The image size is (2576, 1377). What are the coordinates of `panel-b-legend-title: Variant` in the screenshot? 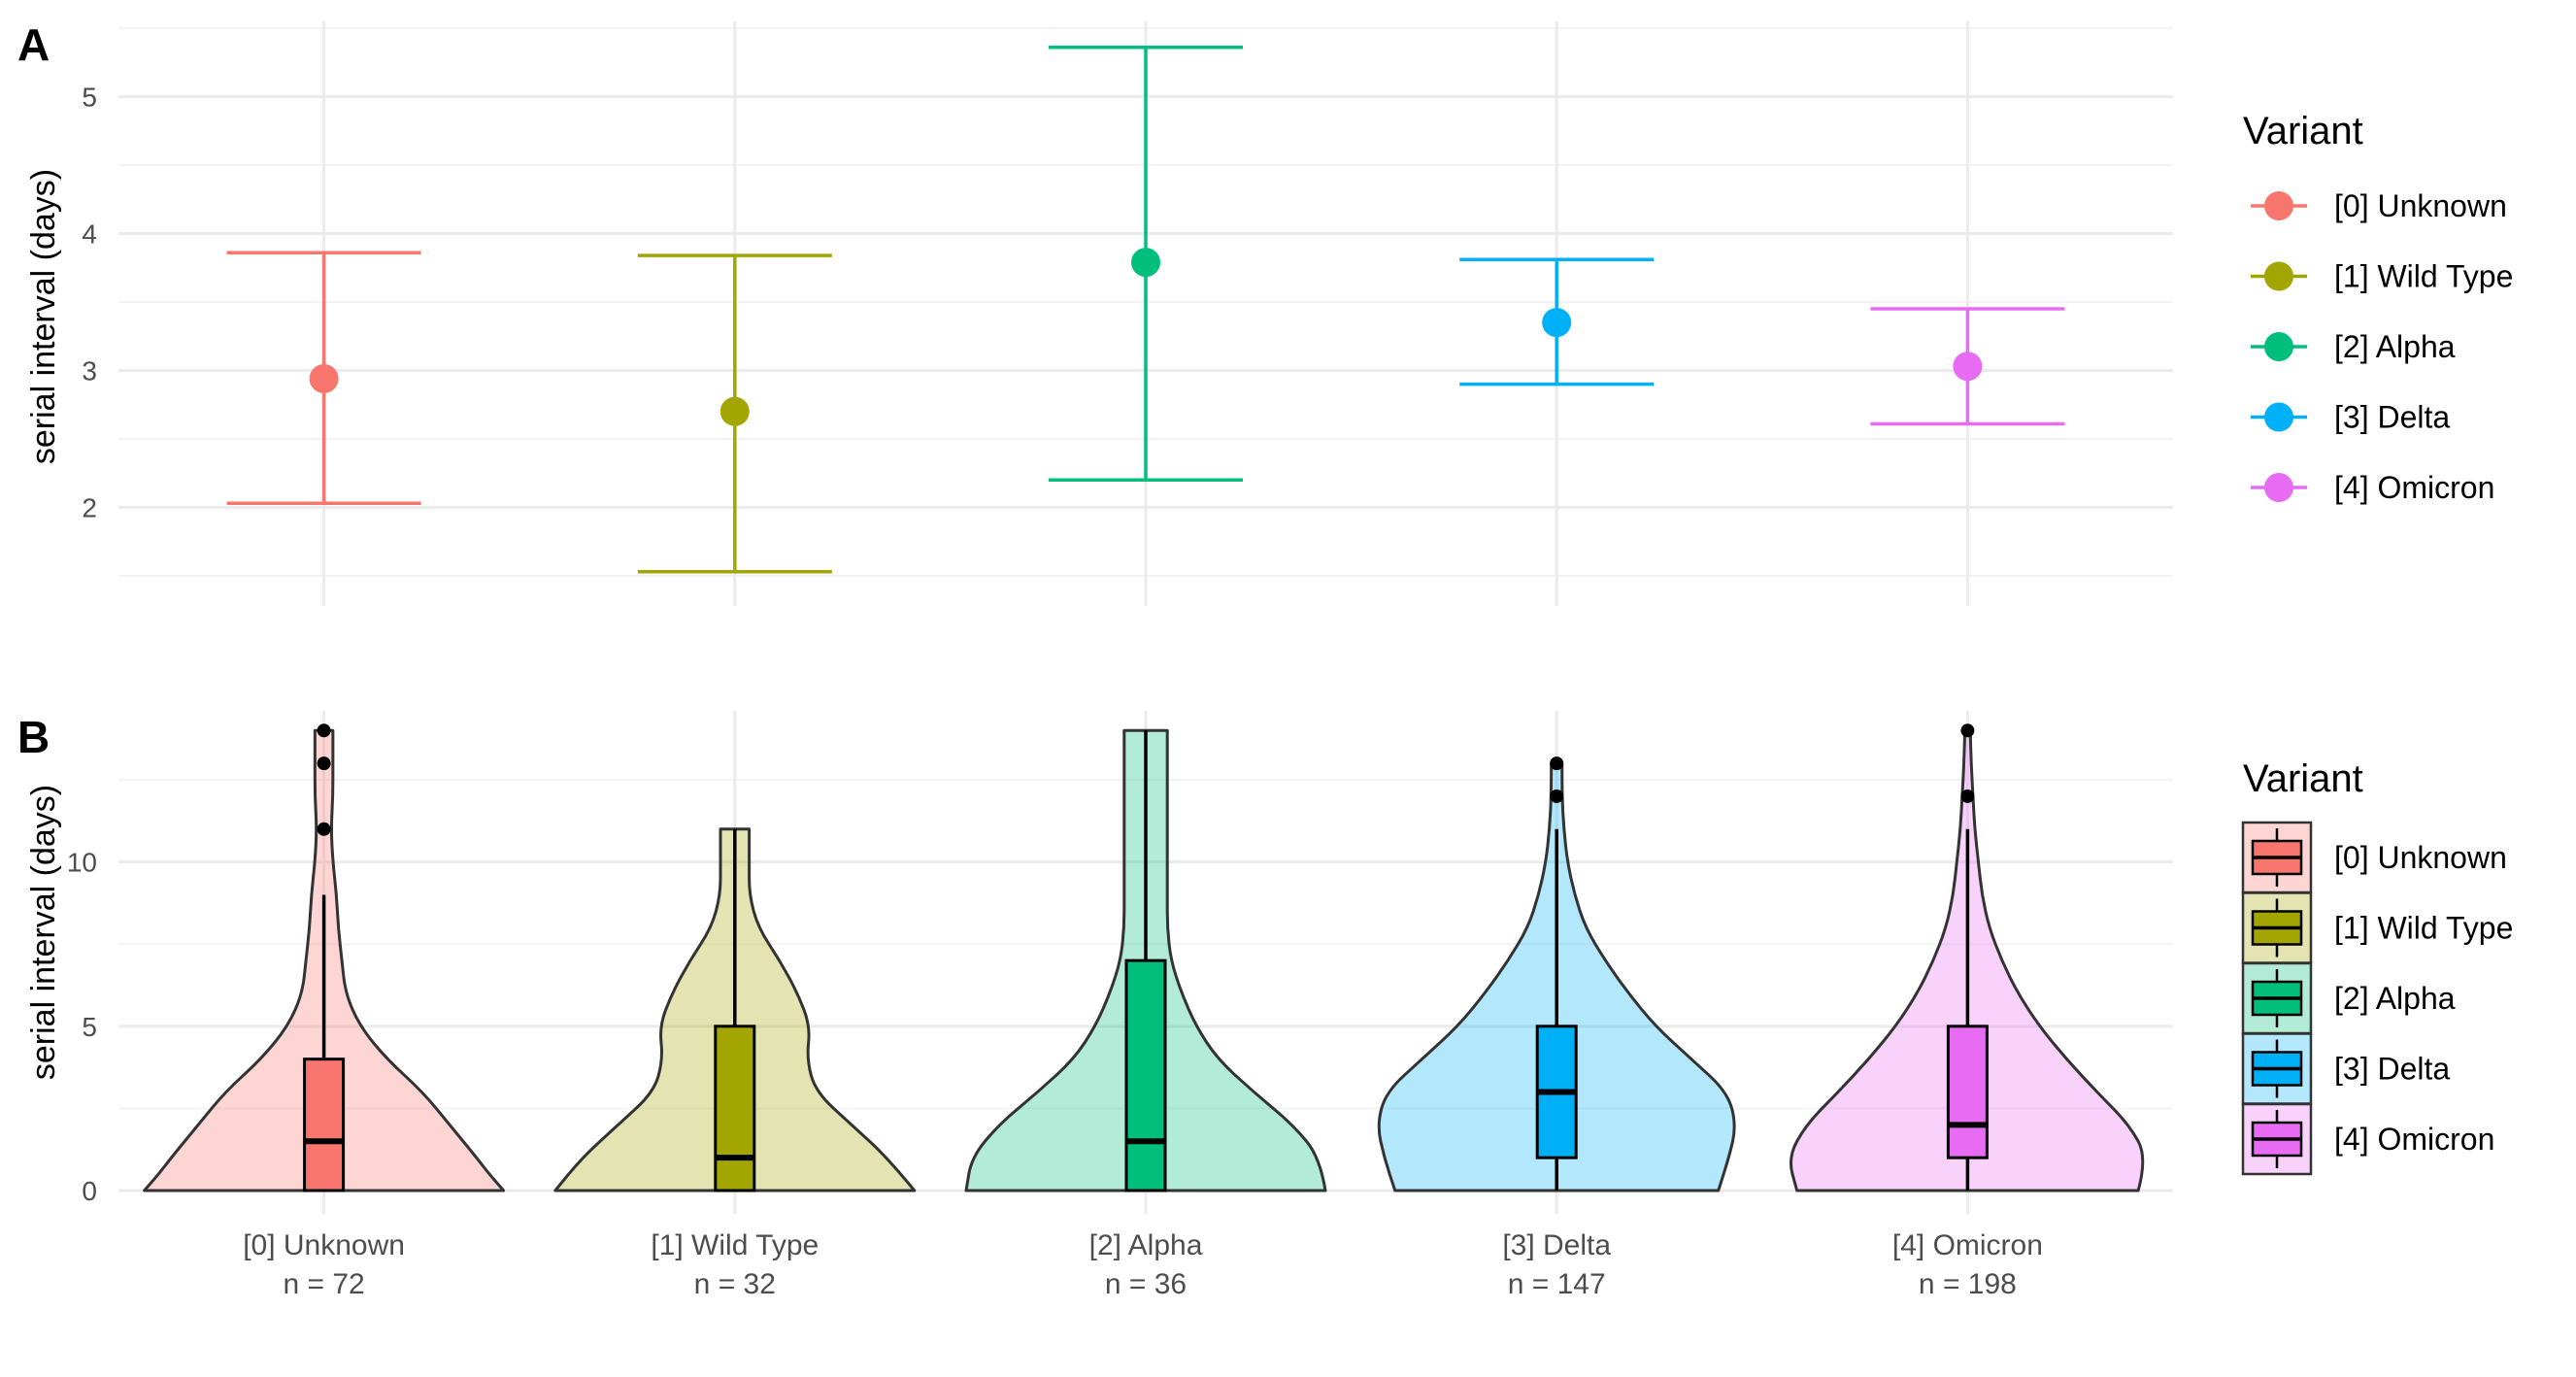 It's located at (2303, 779).